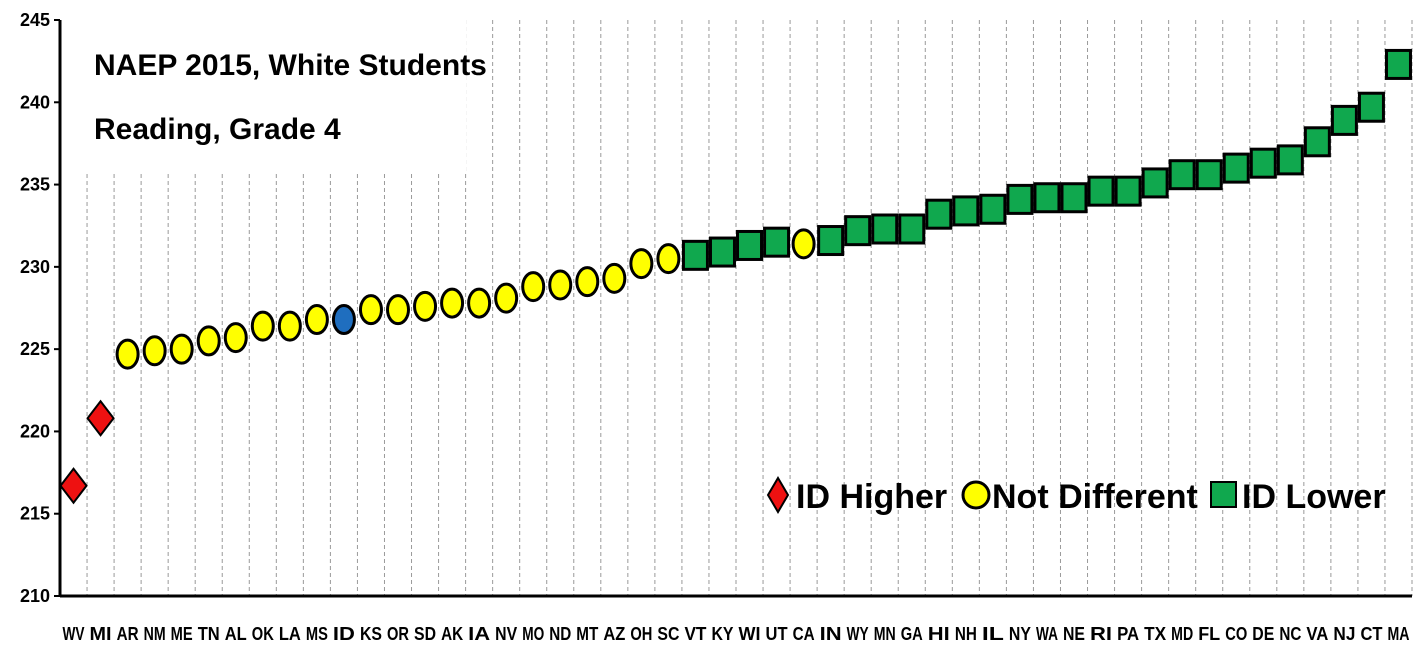 The width and height of the screenshot is (1416, 650). Describe the element at coordinates (1047, 198) in the screenshot. I see `point-wa` at that location.